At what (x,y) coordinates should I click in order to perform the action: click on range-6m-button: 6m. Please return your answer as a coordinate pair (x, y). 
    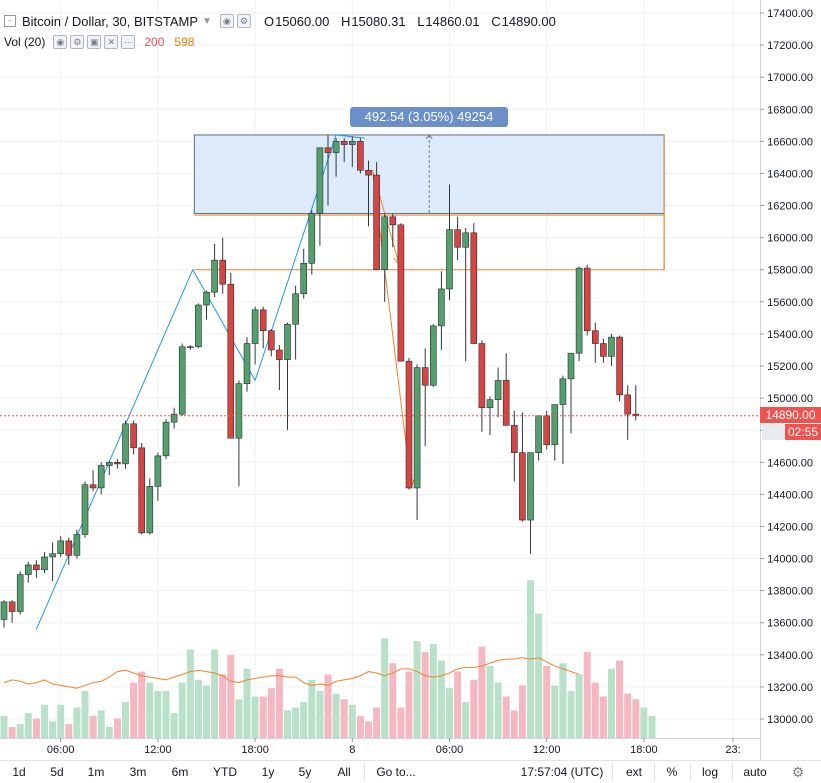
    Looking at the image, I should click on (180, 772).